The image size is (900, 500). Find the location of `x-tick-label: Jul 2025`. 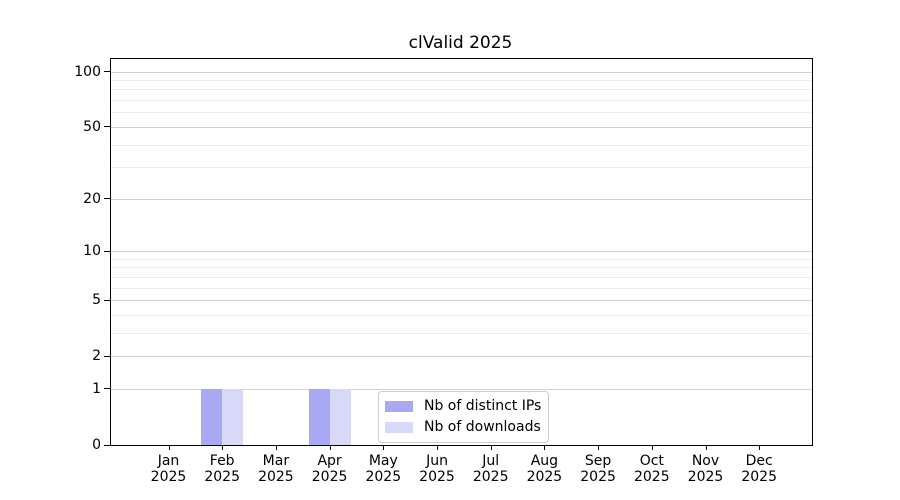

x-tick-label: Jul 2025 is located at coordinates (490, 469).